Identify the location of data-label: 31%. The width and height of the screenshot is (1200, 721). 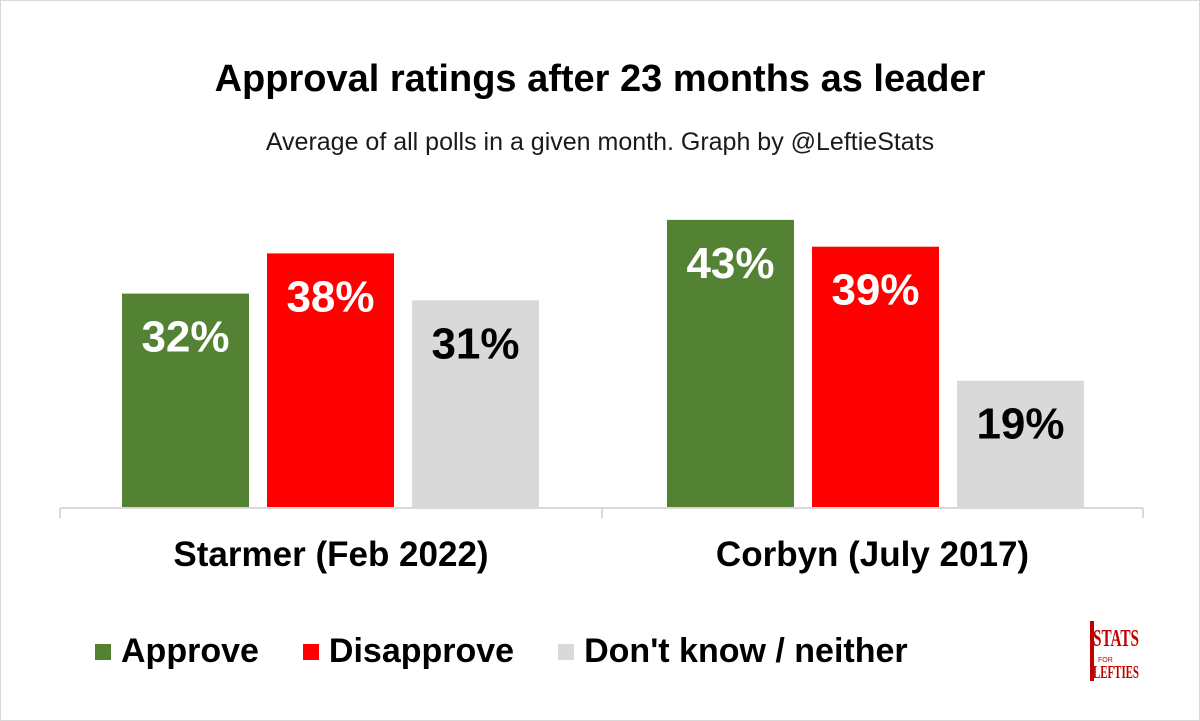
(475, 343).